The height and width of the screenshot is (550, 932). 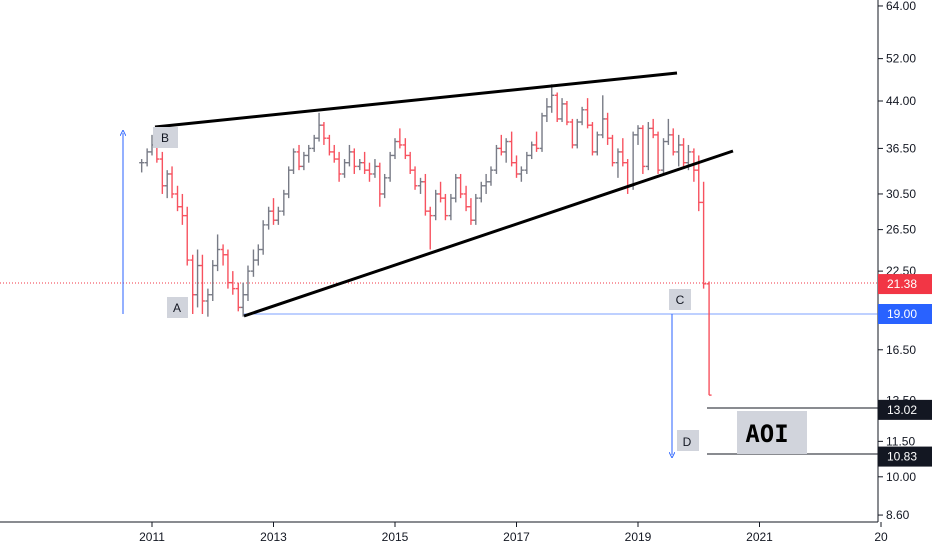 I want to click on aoi-label: AOI, so click(x=772, y=432).